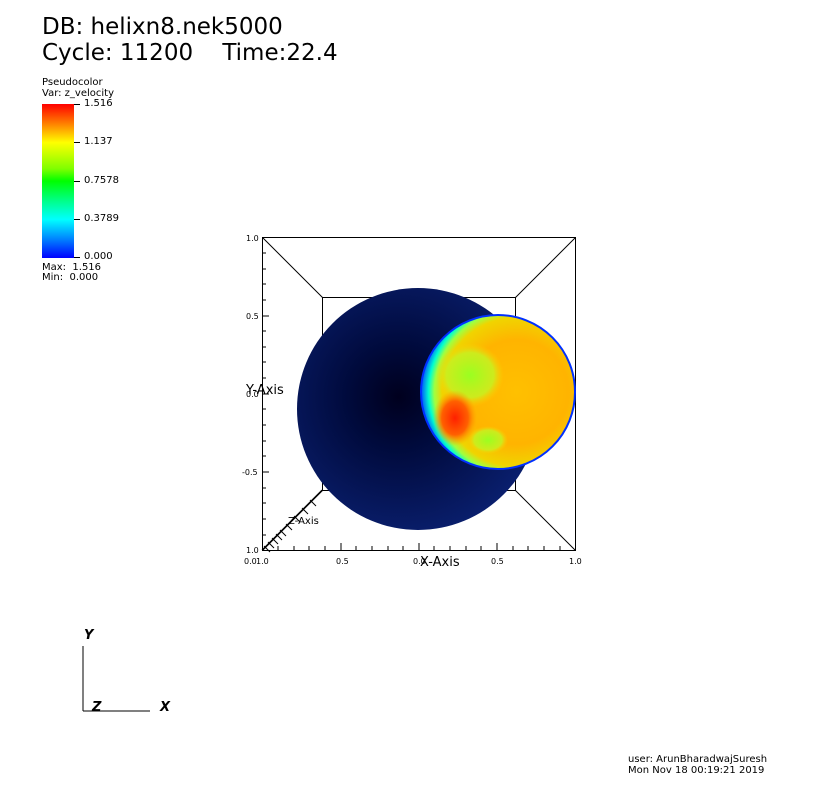 The width and height of the screenshot is (835, 788). What do you see at coordinates (264, 390) in the screenshot?
I see `y-axis-title: Y-Axis` at bounding box center [264, 390].